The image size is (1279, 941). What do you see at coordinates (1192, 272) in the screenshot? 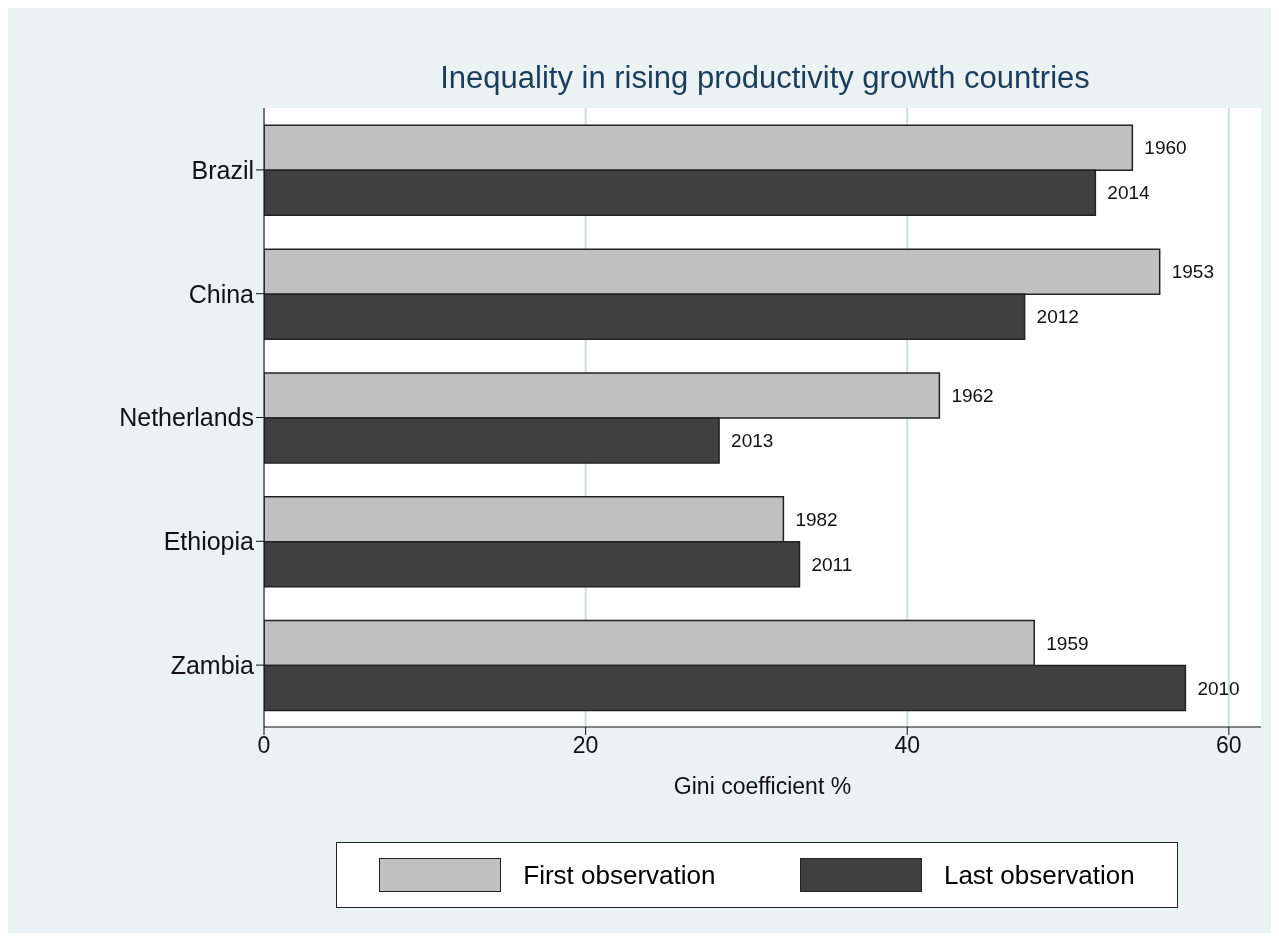
I see `annotation: 1953` at bounding box center [1192, 272].